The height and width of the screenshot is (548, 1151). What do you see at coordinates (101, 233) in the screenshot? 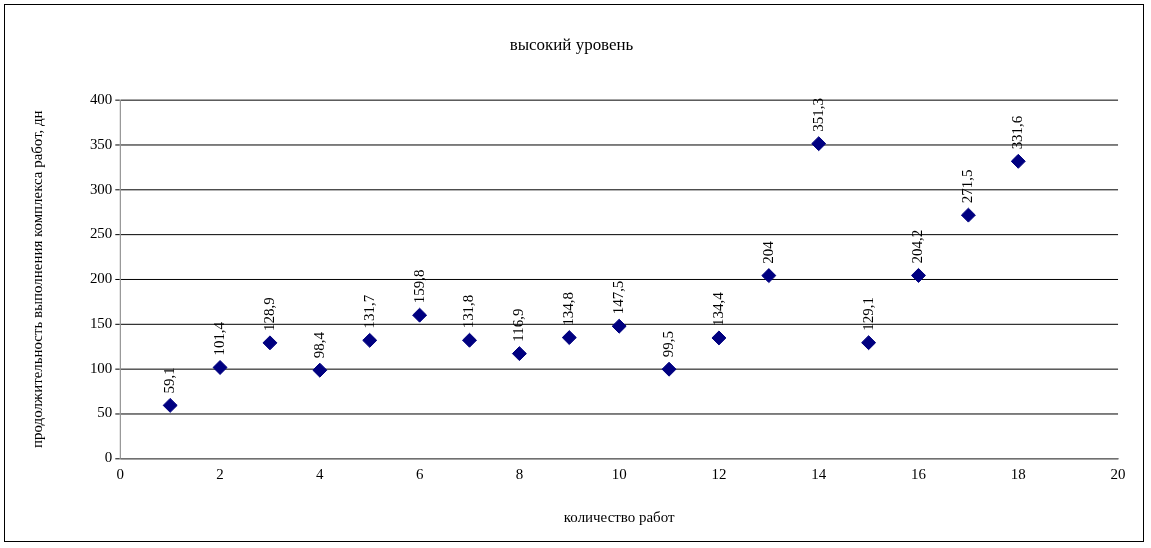
I see `y-tick-label: 250` at bounding box center [101, 233].